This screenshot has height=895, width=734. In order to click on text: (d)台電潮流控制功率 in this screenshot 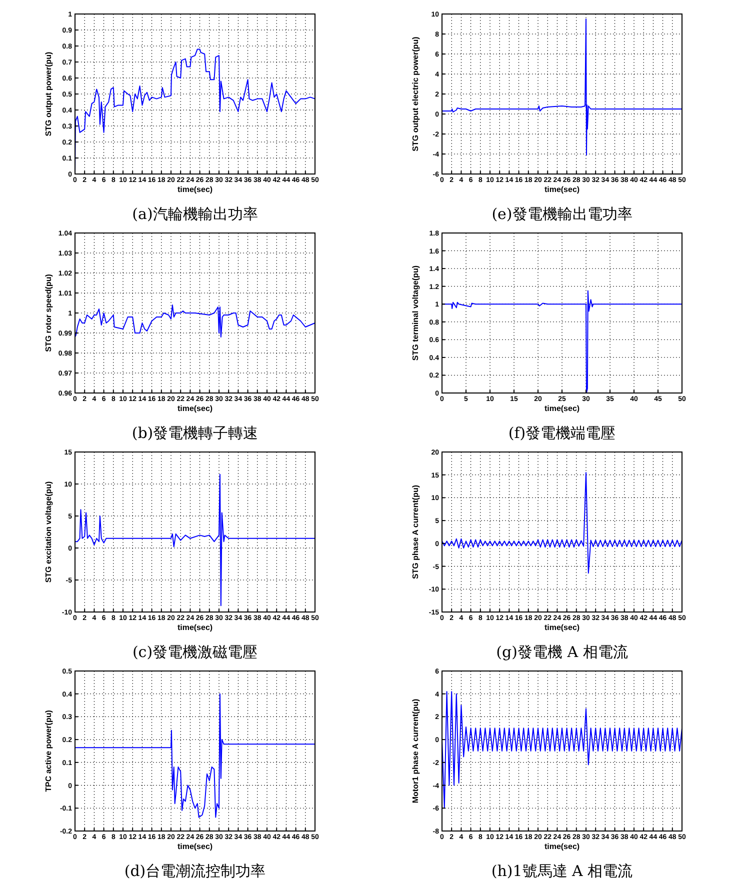, I will do `click(195, 871)`.